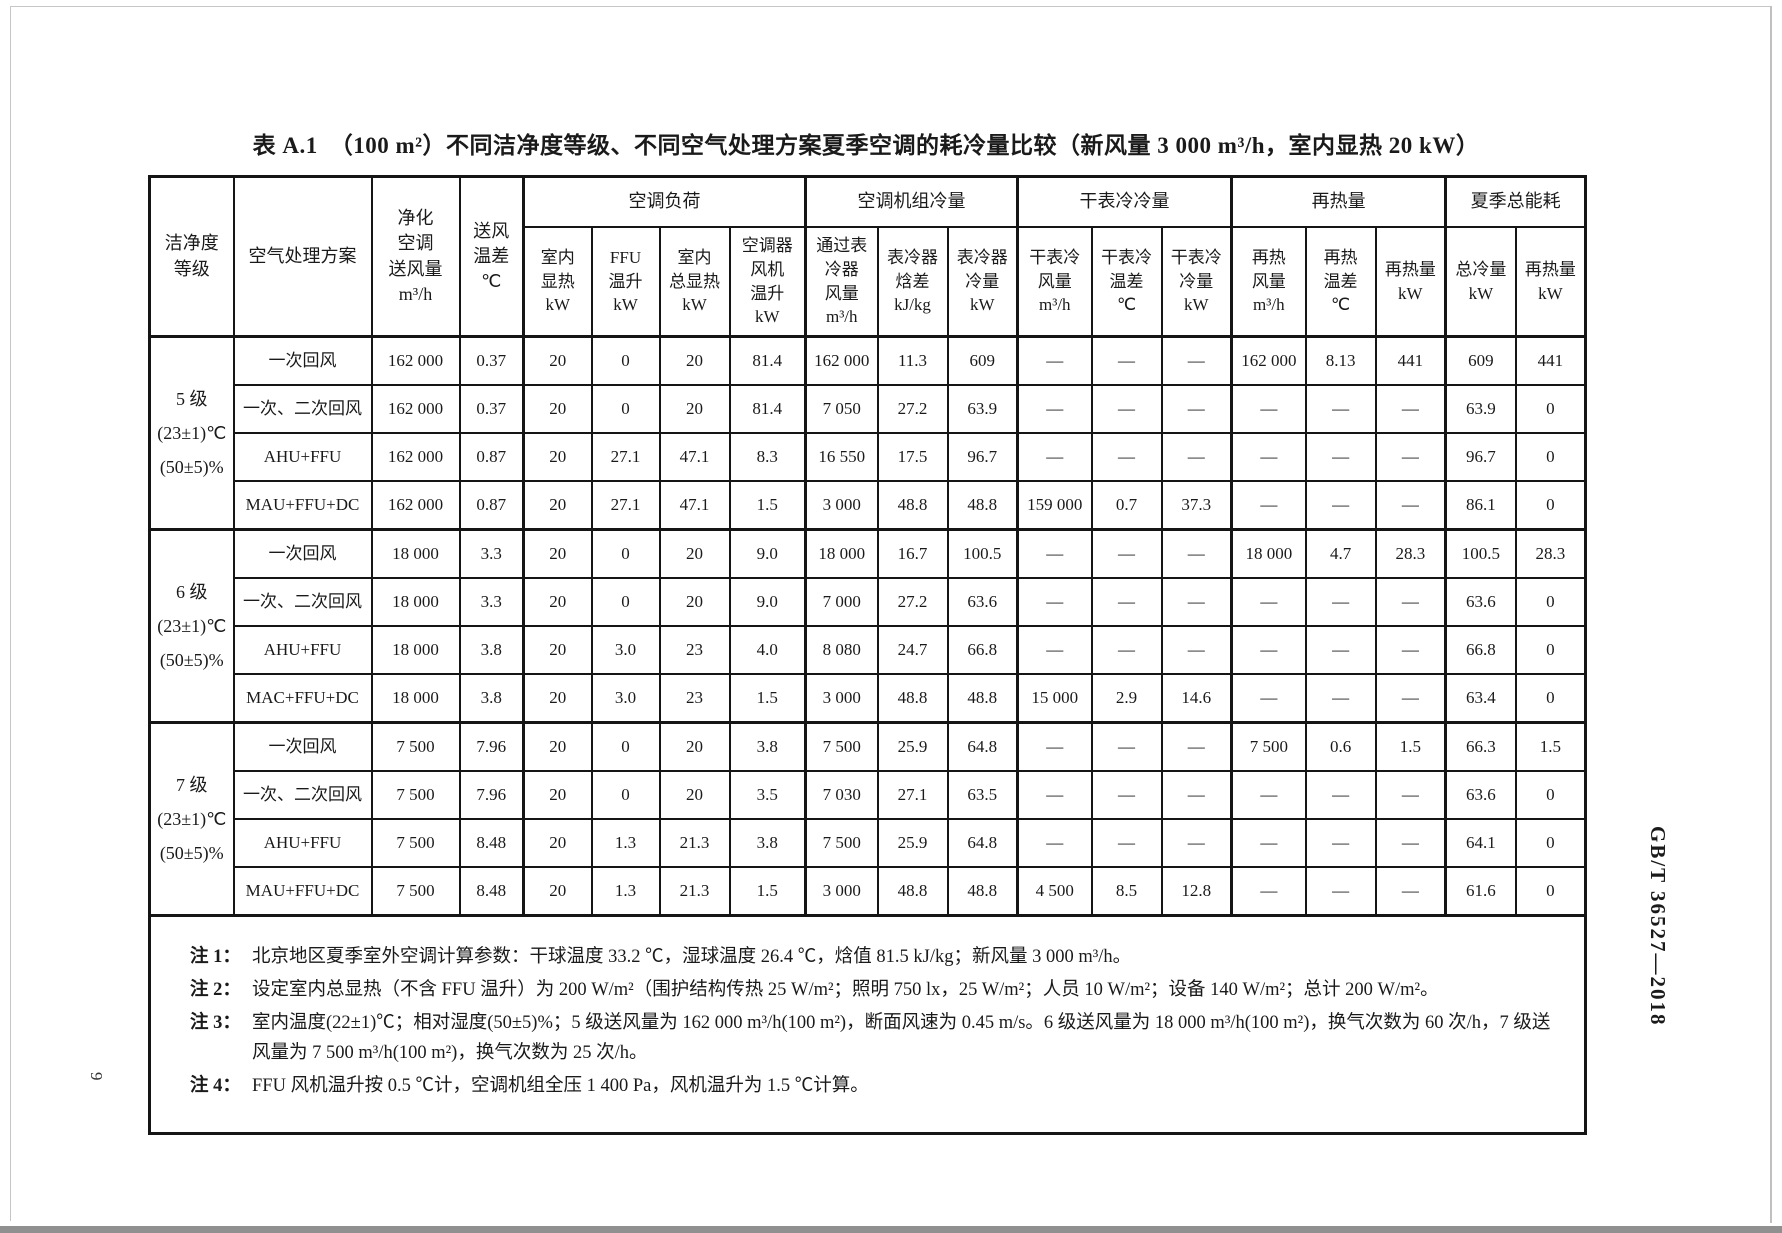  Describe the element at coordinates (841, 602) in the screenshot. I see `value-cell: 7 000` at that location.